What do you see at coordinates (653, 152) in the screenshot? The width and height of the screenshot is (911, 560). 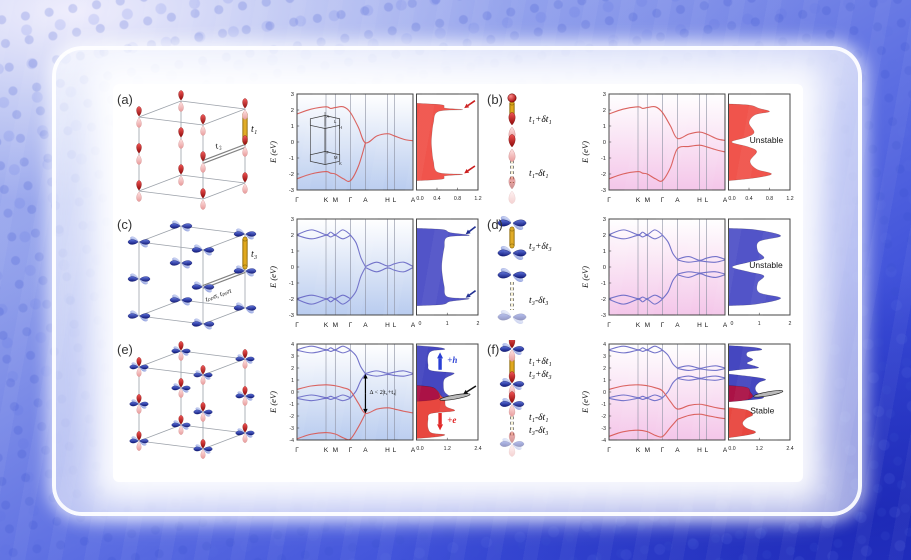 I see `band-plot-b: E (eV) -3 -2 -1 0 1 2 3 Γ K M Γ A H L A` at bounding box center [653, 152].